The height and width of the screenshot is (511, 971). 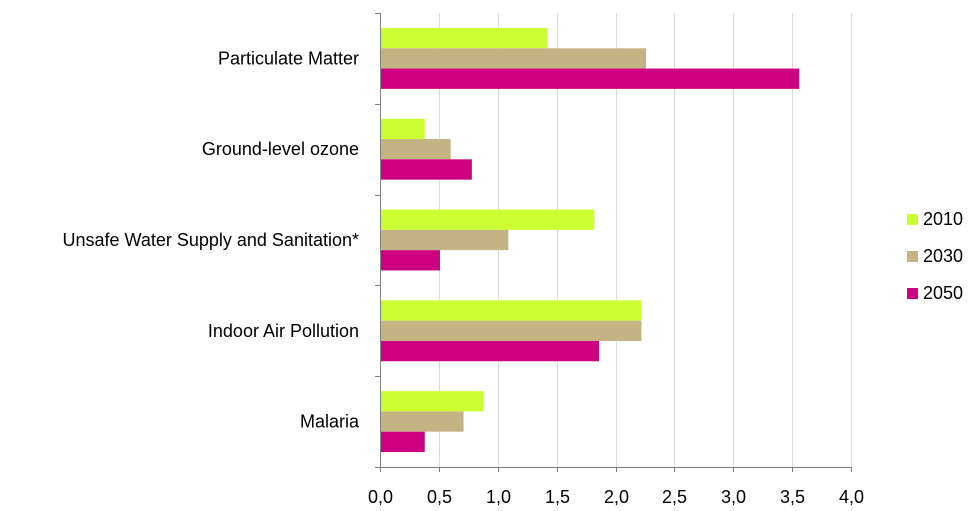 I want to click on bar-particulate-matter-2050, so click(x=590, y=78).